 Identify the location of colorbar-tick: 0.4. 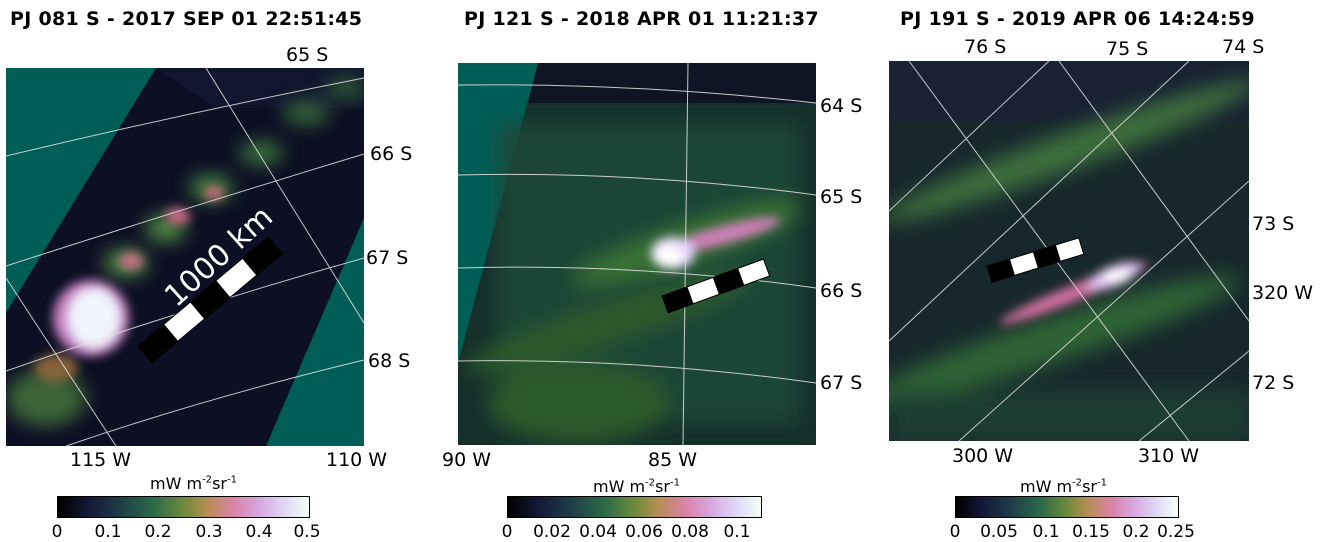
(259, 532).